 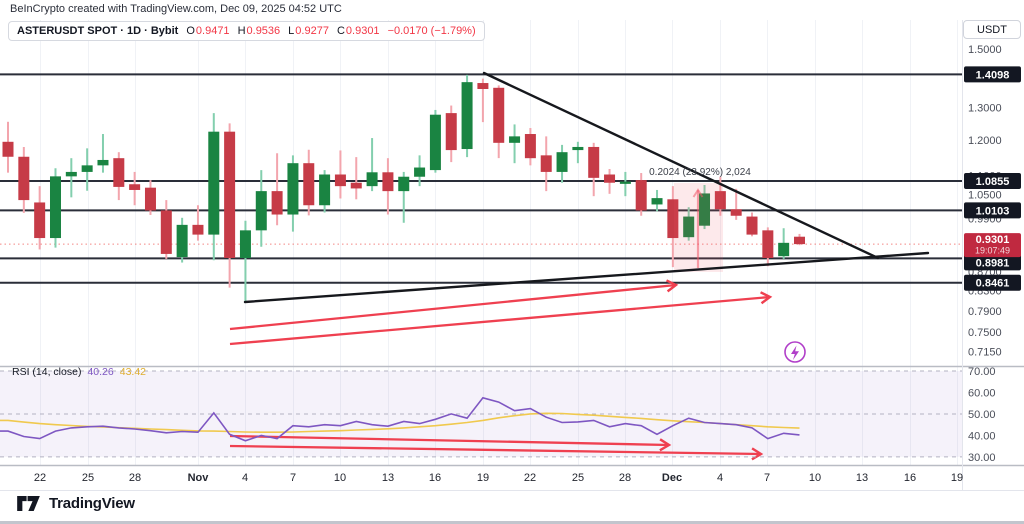 What do you see at coordinates (431, 31) in the screenshot?
I see `change-value: −0.0170 (−1.79%)` at bounding box center [431, 31].